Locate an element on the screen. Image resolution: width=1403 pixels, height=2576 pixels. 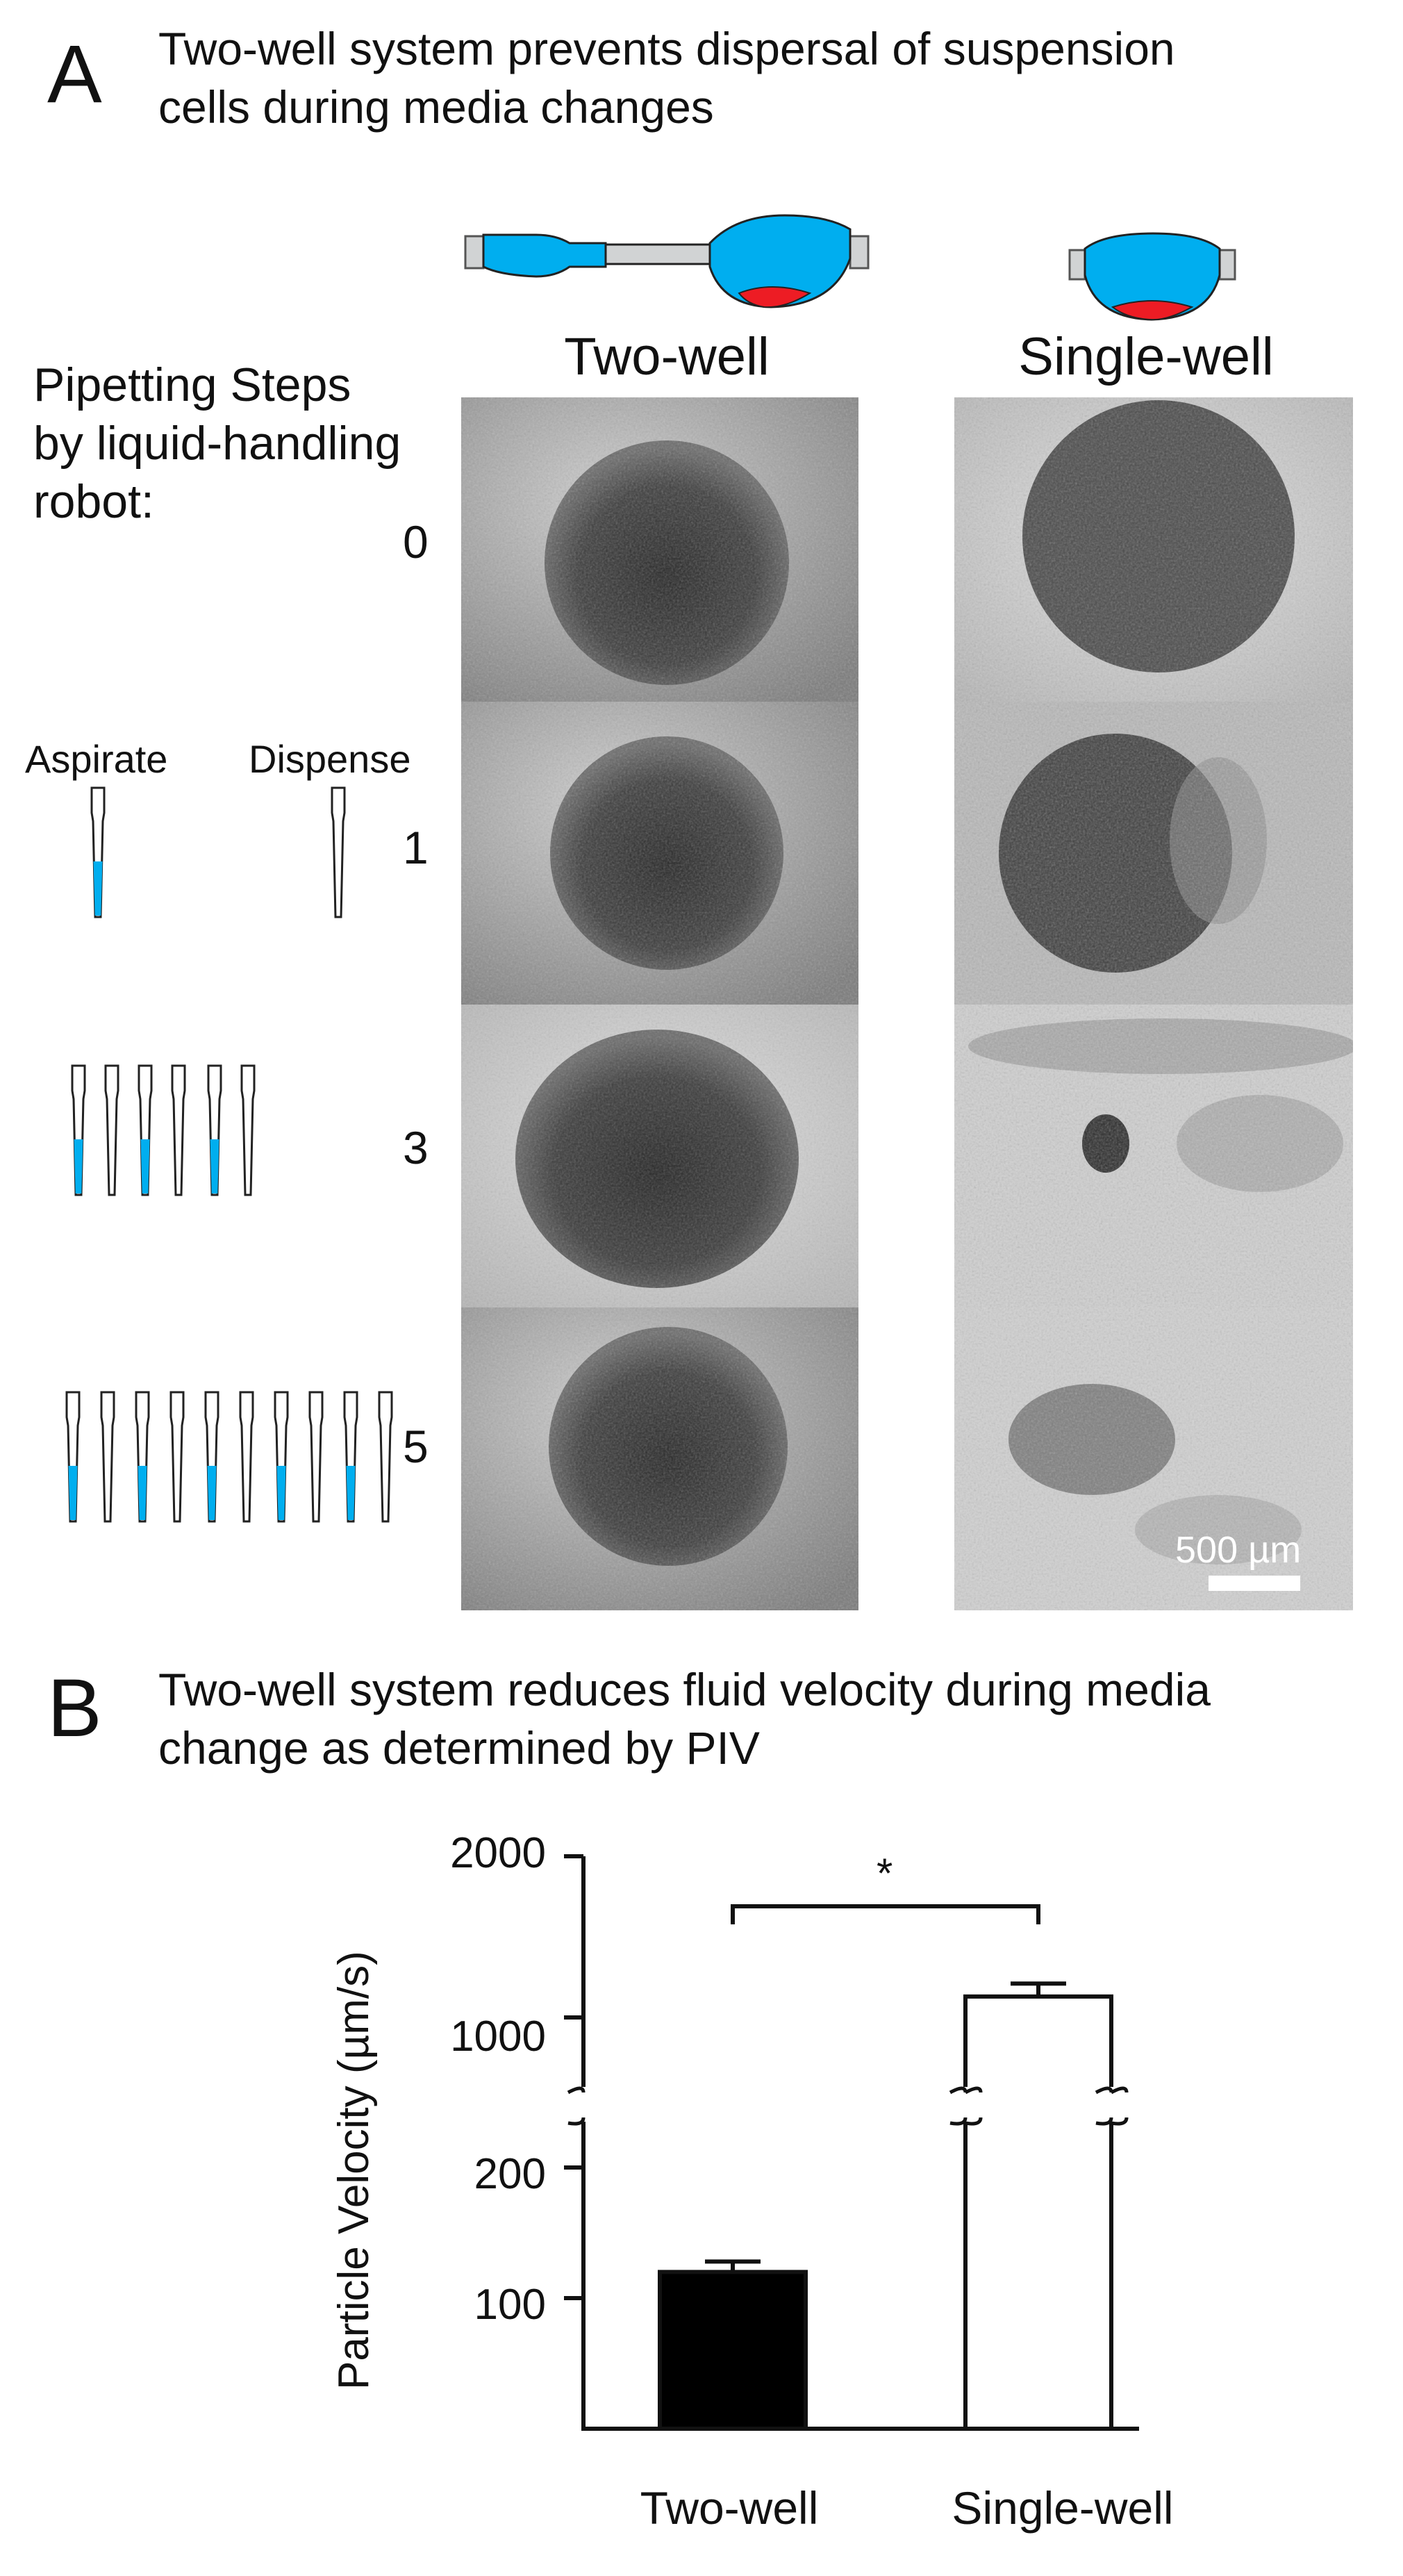
panel-a-title-line2: cells during media changes is located at coordinates (436, 107).